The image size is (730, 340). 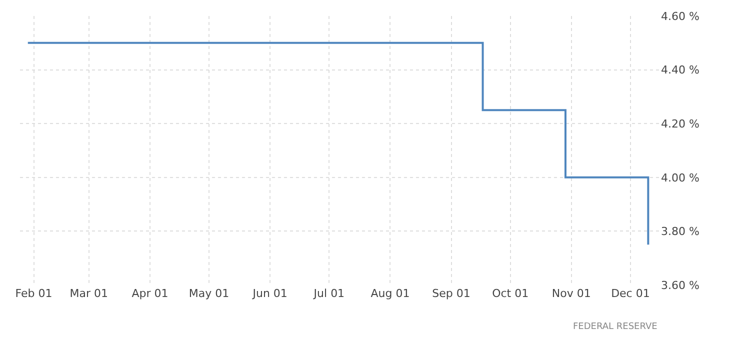 What do you see at coordinates (680, 70) in the screenshot?
I see `y-tick-label: 4.40 %` at bounding box center [680, 70].